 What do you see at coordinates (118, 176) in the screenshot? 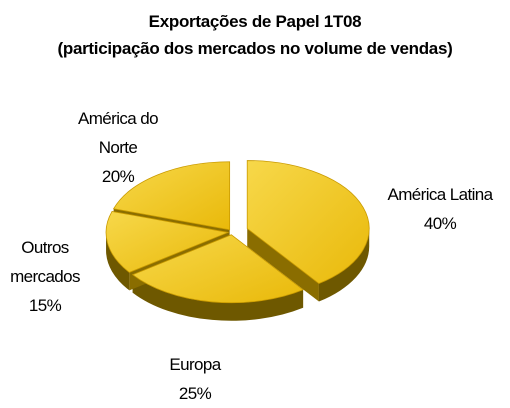
I see `value-label: 20%` at bounding box center [118, 176].